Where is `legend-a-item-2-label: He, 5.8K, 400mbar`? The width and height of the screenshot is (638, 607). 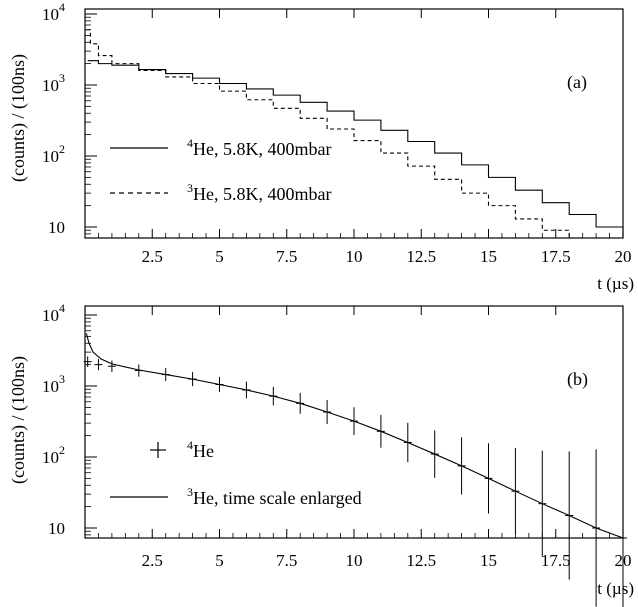 legend-a-item-2-label: He, 5.8K, 400mbar is located at coordinates (262, 194).